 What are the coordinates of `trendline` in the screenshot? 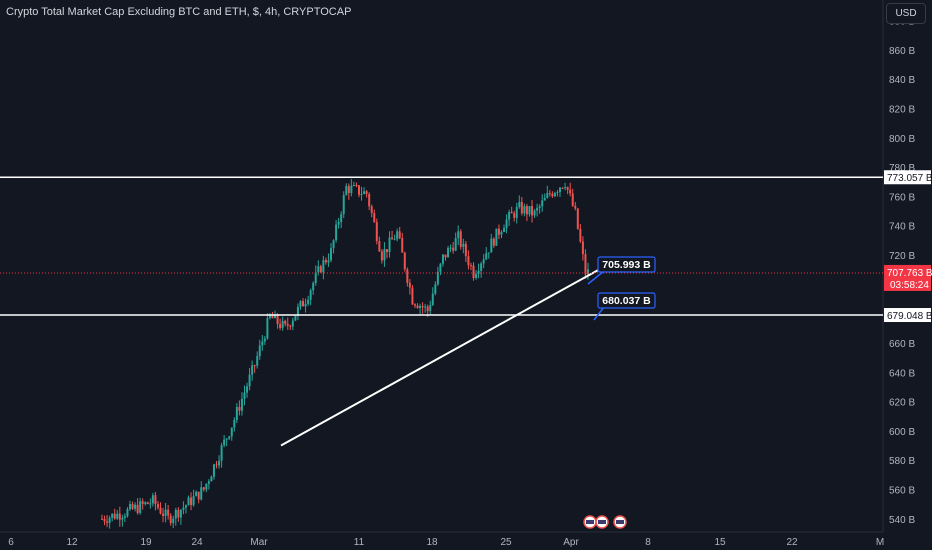 It's located at (450, 352).